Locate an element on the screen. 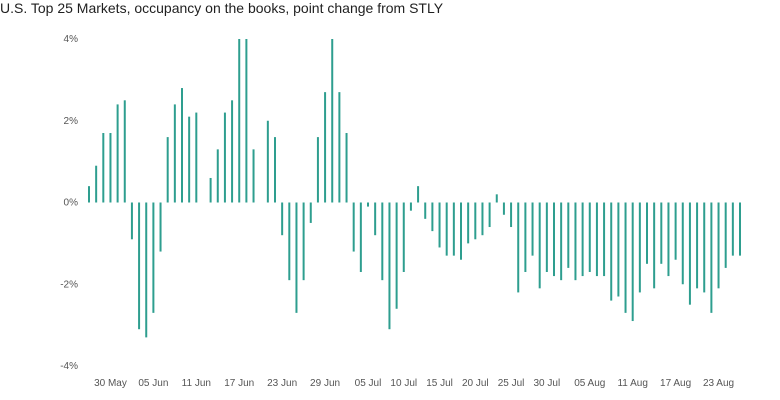 Image resolution: width=780 pixels, height=400 pixels. y-tick-label: 0% is located at coordinates (71, 203).